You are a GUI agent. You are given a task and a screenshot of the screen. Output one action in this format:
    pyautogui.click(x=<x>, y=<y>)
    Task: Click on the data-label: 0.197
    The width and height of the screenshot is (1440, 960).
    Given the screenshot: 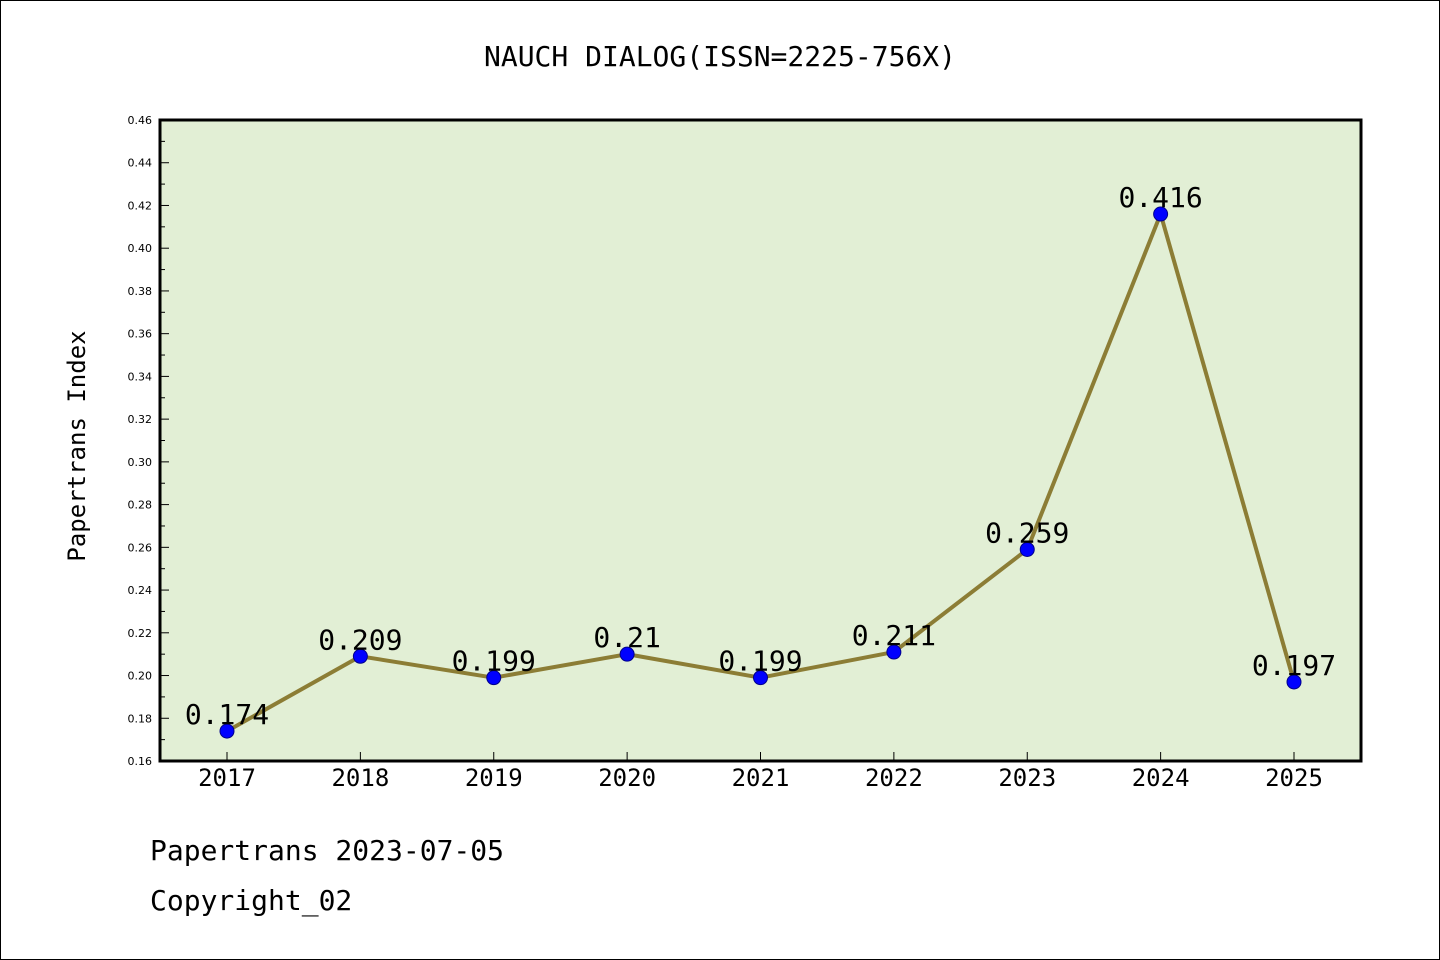 What is the action you would take?
    pyautogui.click(x=1294, y=665)
    